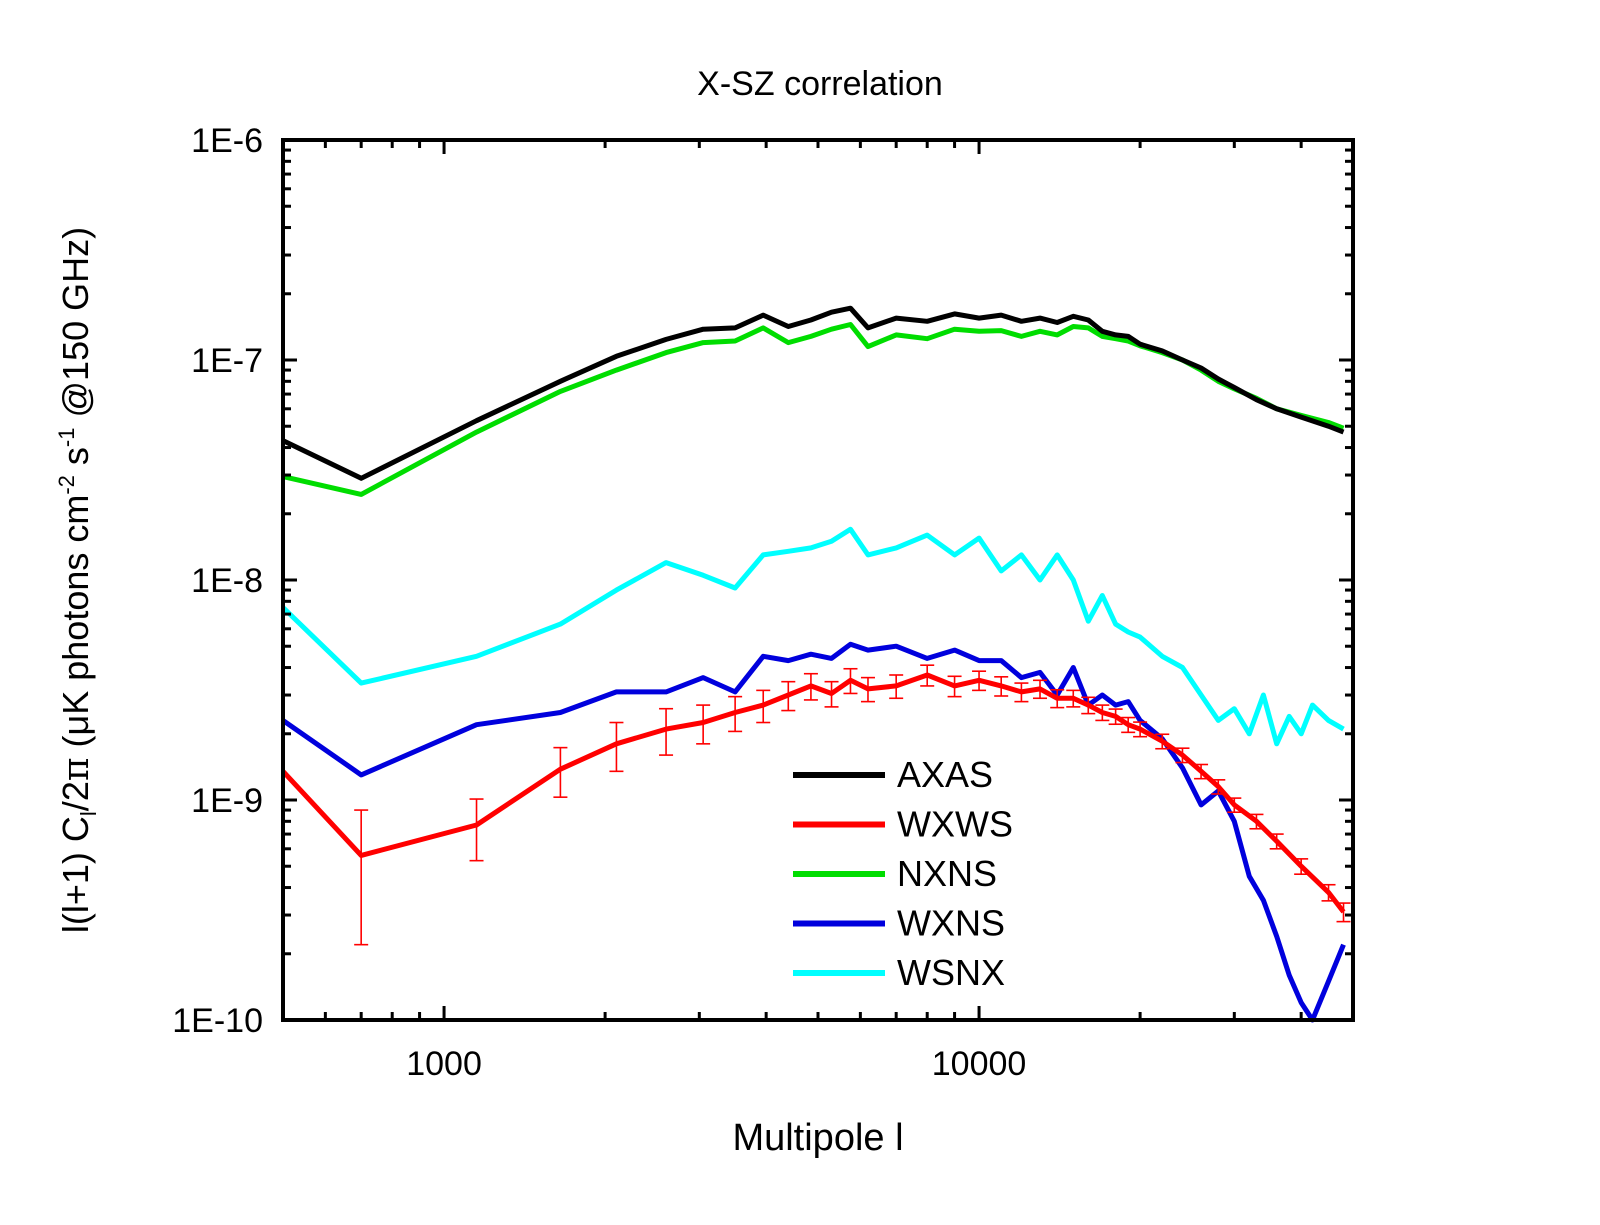 This screenshot has width=1600, height=1225. What do you see at coordinates (227, 581) in the screenshot?
I see `y-tick-label: 1E-8` at bounding box center [227, 581].